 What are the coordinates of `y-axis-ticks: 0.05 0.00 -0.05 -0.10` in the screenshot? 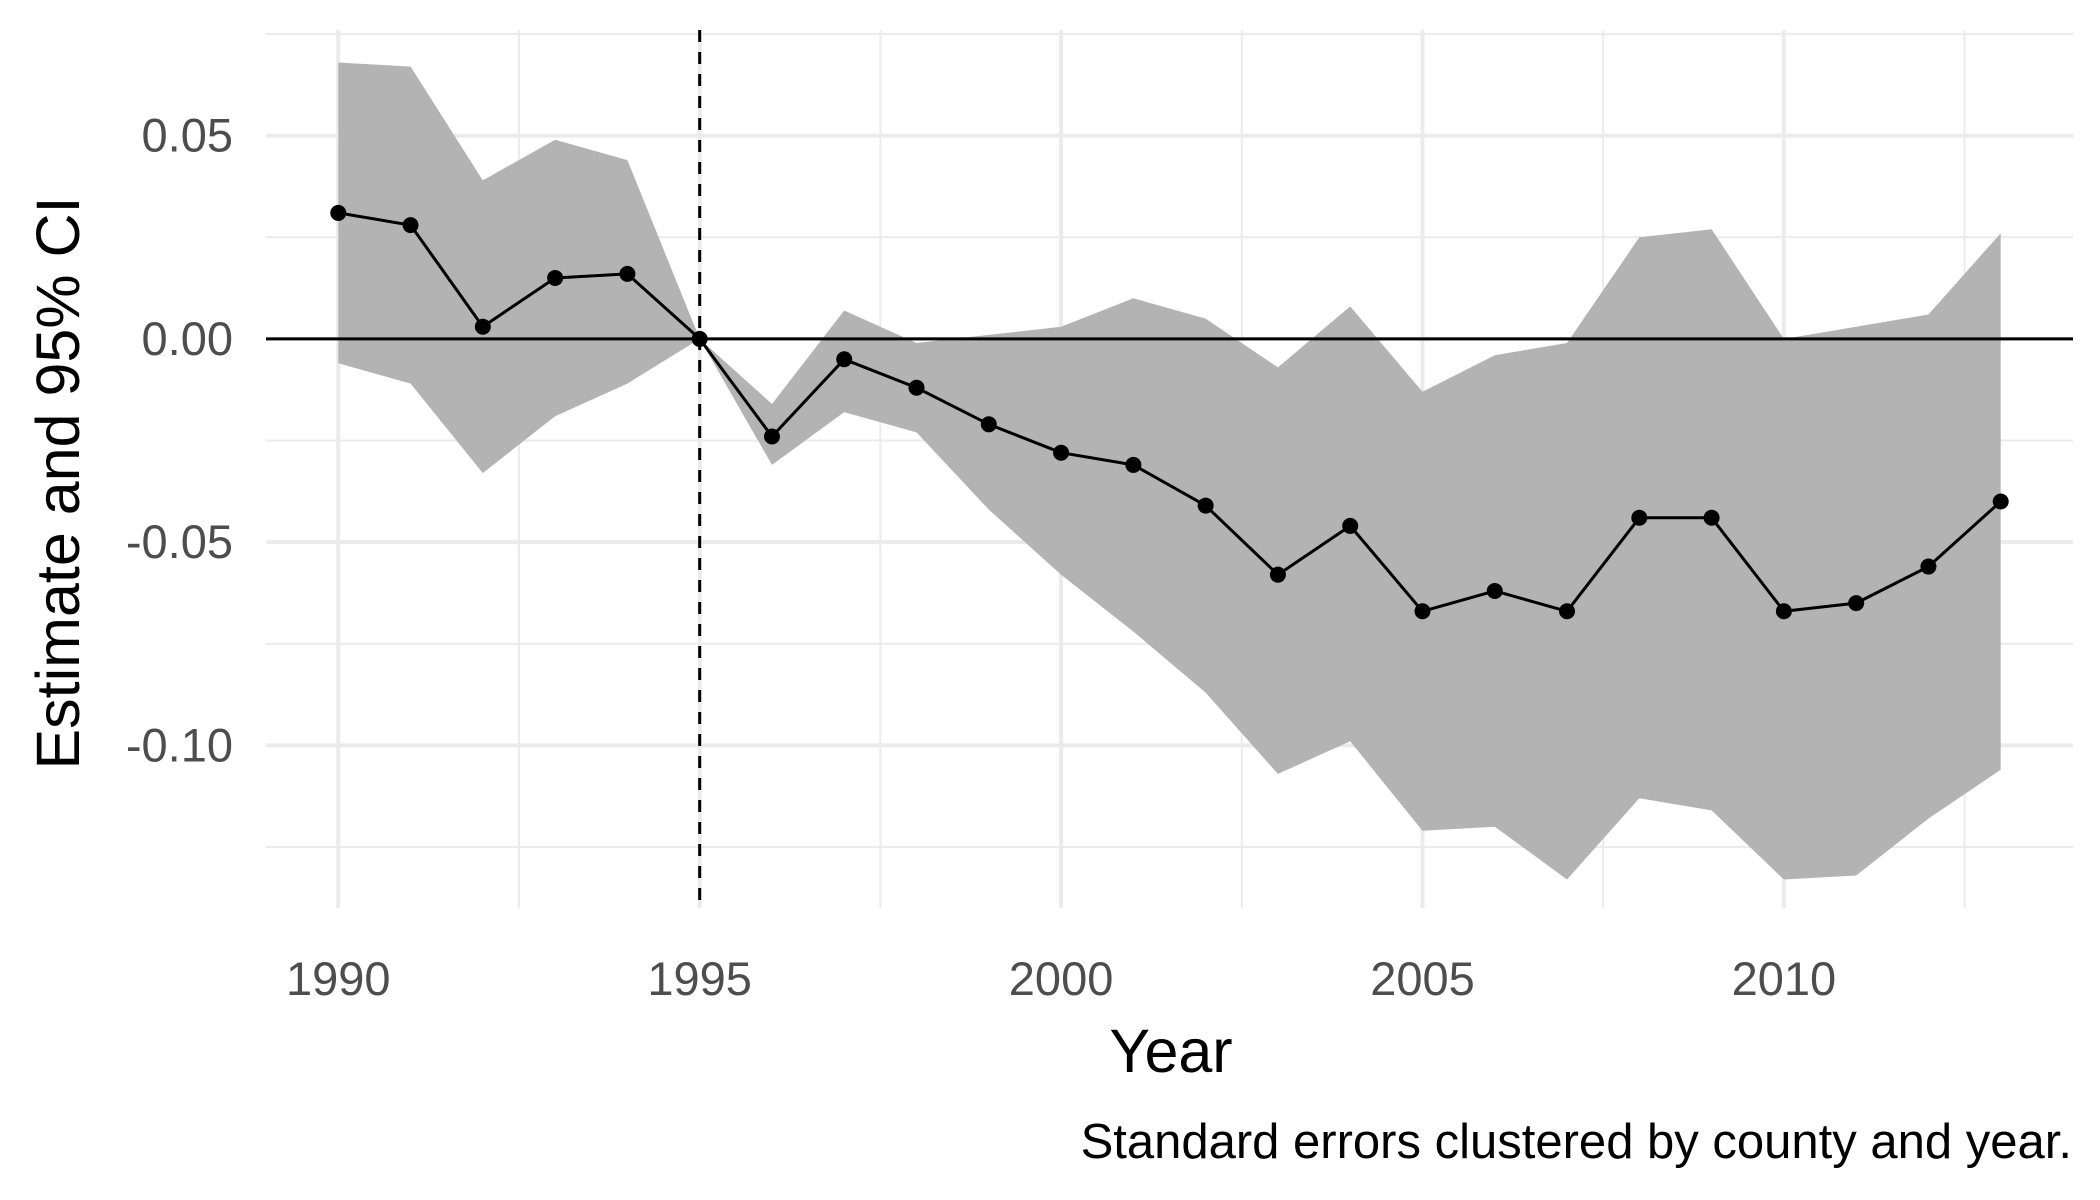 It's located at (179, 440).